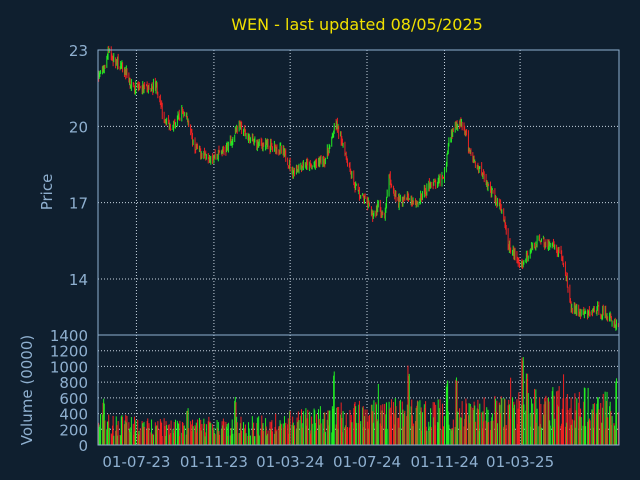 The image size is (640, 480). Describe the element at coordinates (520, 462) in the screenshot. I see `x-tick-label: 01-03-25` at that location.